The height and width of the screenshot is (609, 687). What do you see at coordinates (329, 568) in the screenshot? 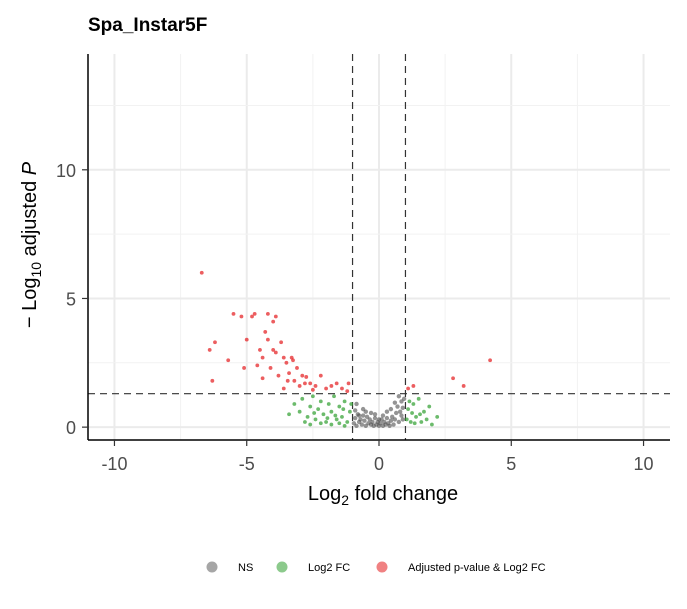
I see `legend-label-log2fc: Log2 FC` at bounding box center [329, 568].